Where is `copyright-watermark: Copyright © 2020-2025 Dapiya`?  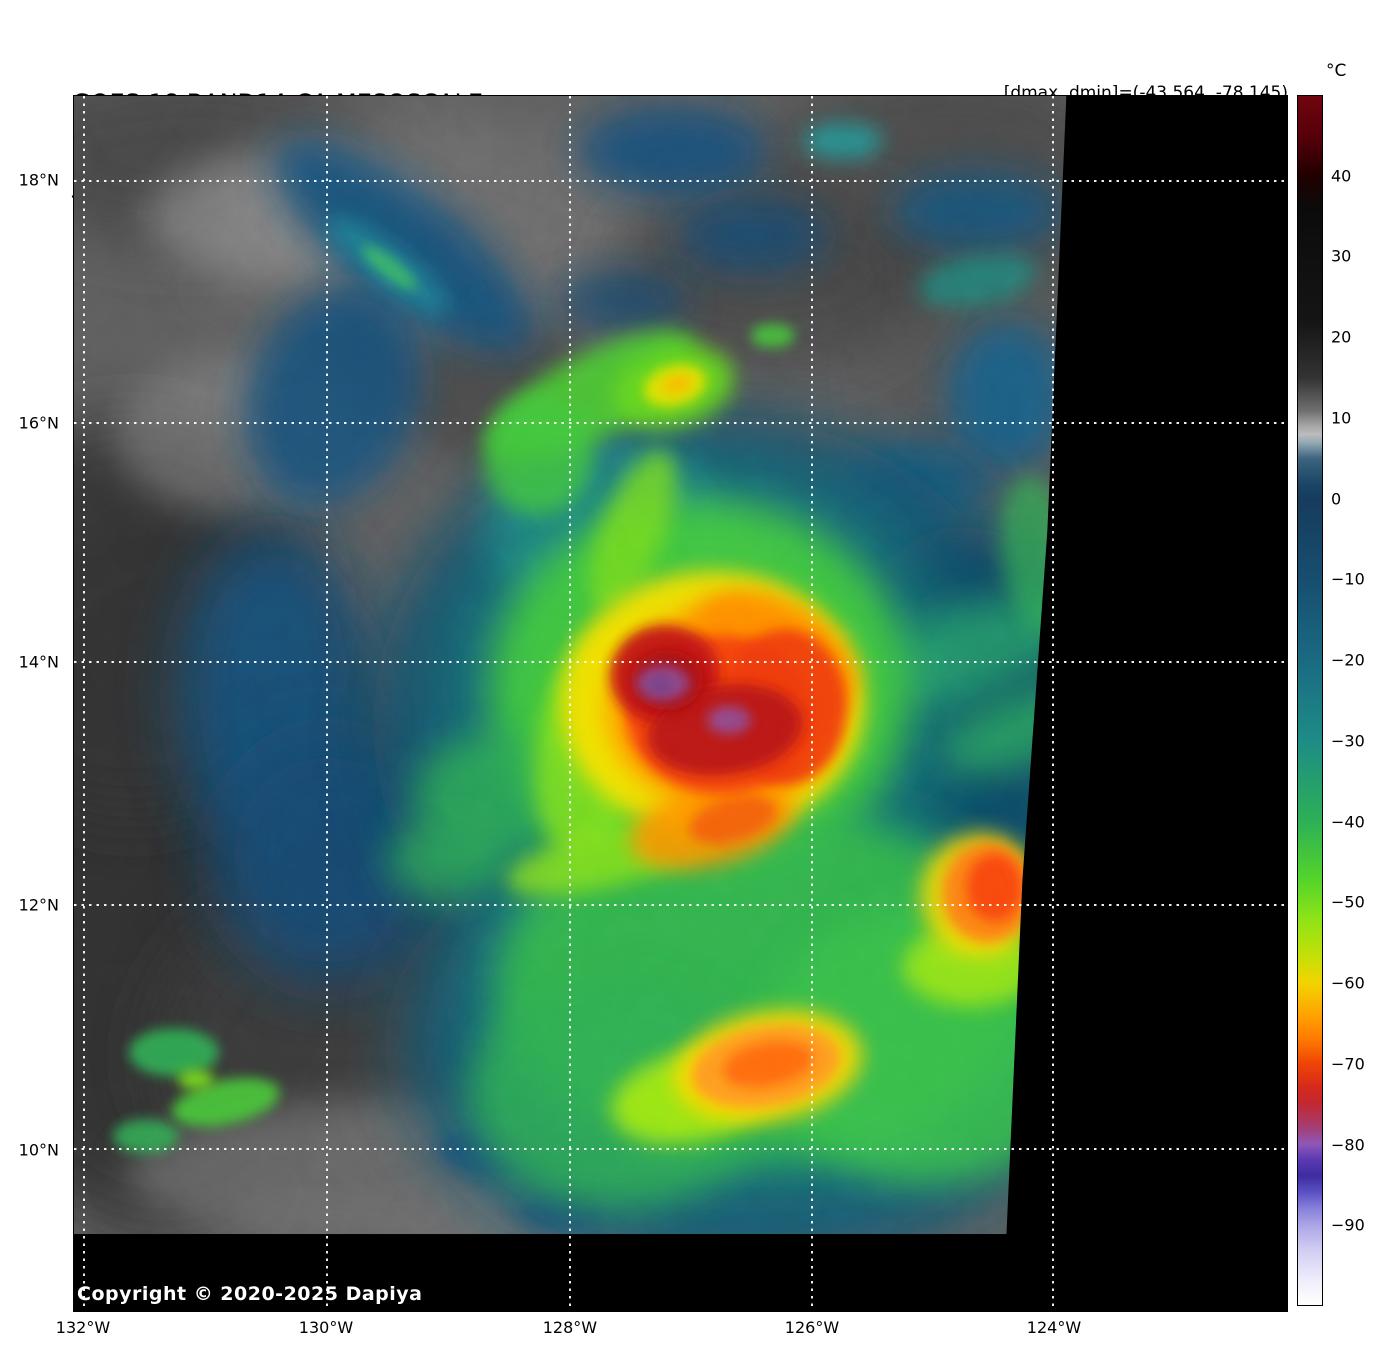 copyright-watermark: Copyright © 2020-2025 Dapiya is located at coordinates (250, 1294).